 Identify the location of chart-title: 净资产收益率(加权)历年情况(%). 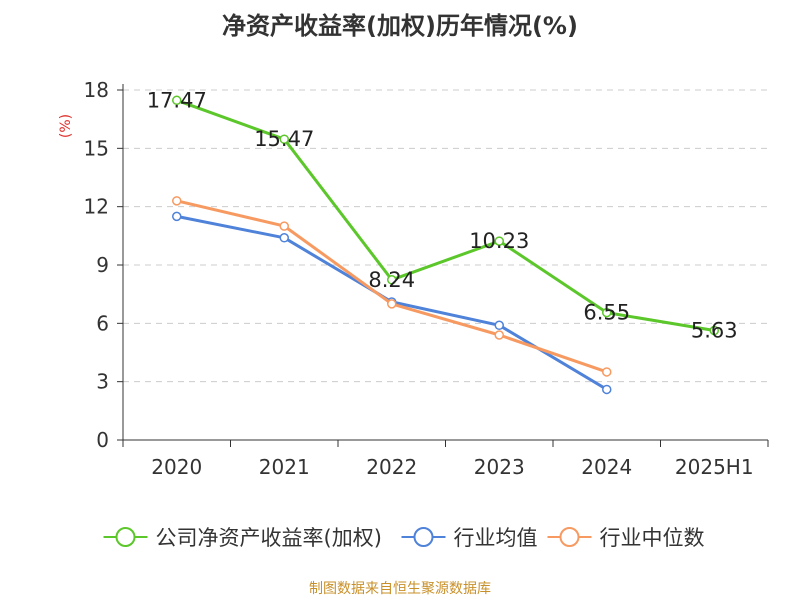
(400, 26).